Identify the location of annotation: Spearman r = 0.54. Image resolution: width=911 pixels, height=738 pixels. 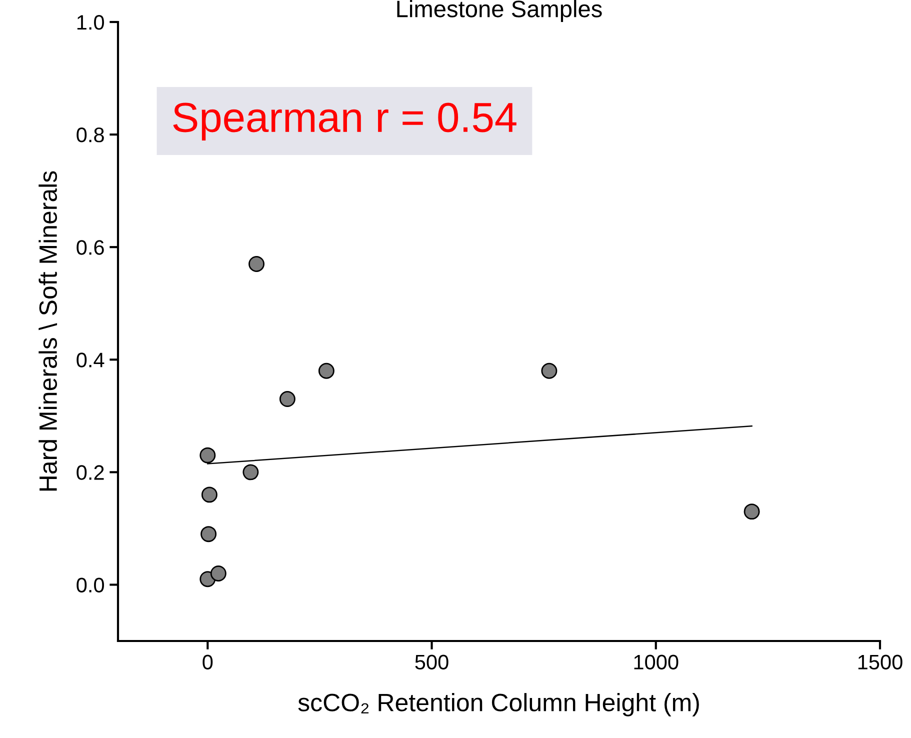
(344, 121).